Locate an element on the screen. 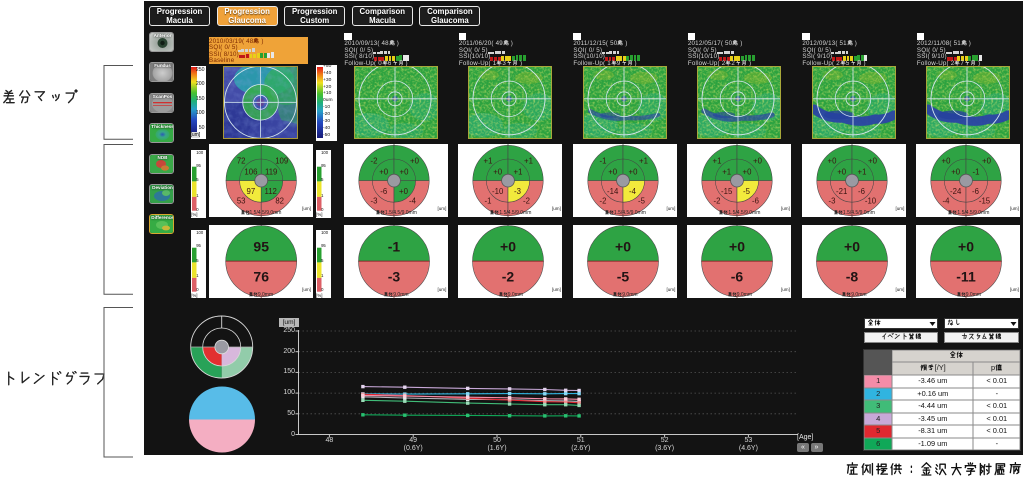 The width and height of the screenshot is (1023, 482). svg-text: 119 is located at coordinates (270, 171).